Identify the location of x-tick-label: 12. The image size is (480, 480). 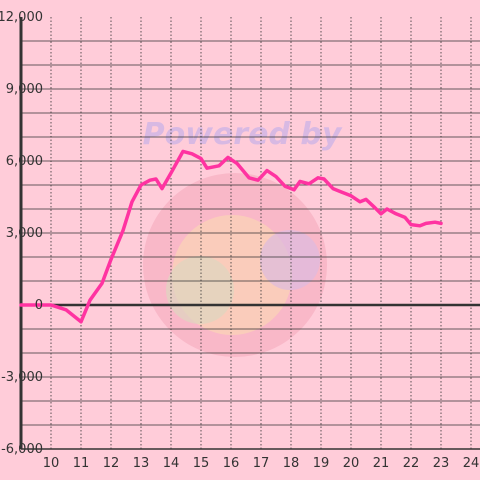
(111, 463).